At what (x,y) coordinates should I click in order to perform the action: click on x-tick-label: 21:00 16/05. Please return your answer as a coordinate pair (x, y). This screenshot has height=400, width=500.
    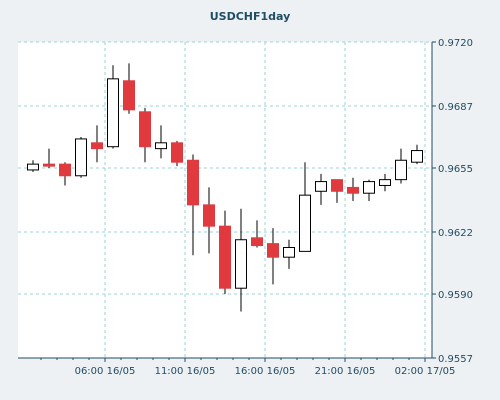
    Looking at the image, I should click on (345, 371).